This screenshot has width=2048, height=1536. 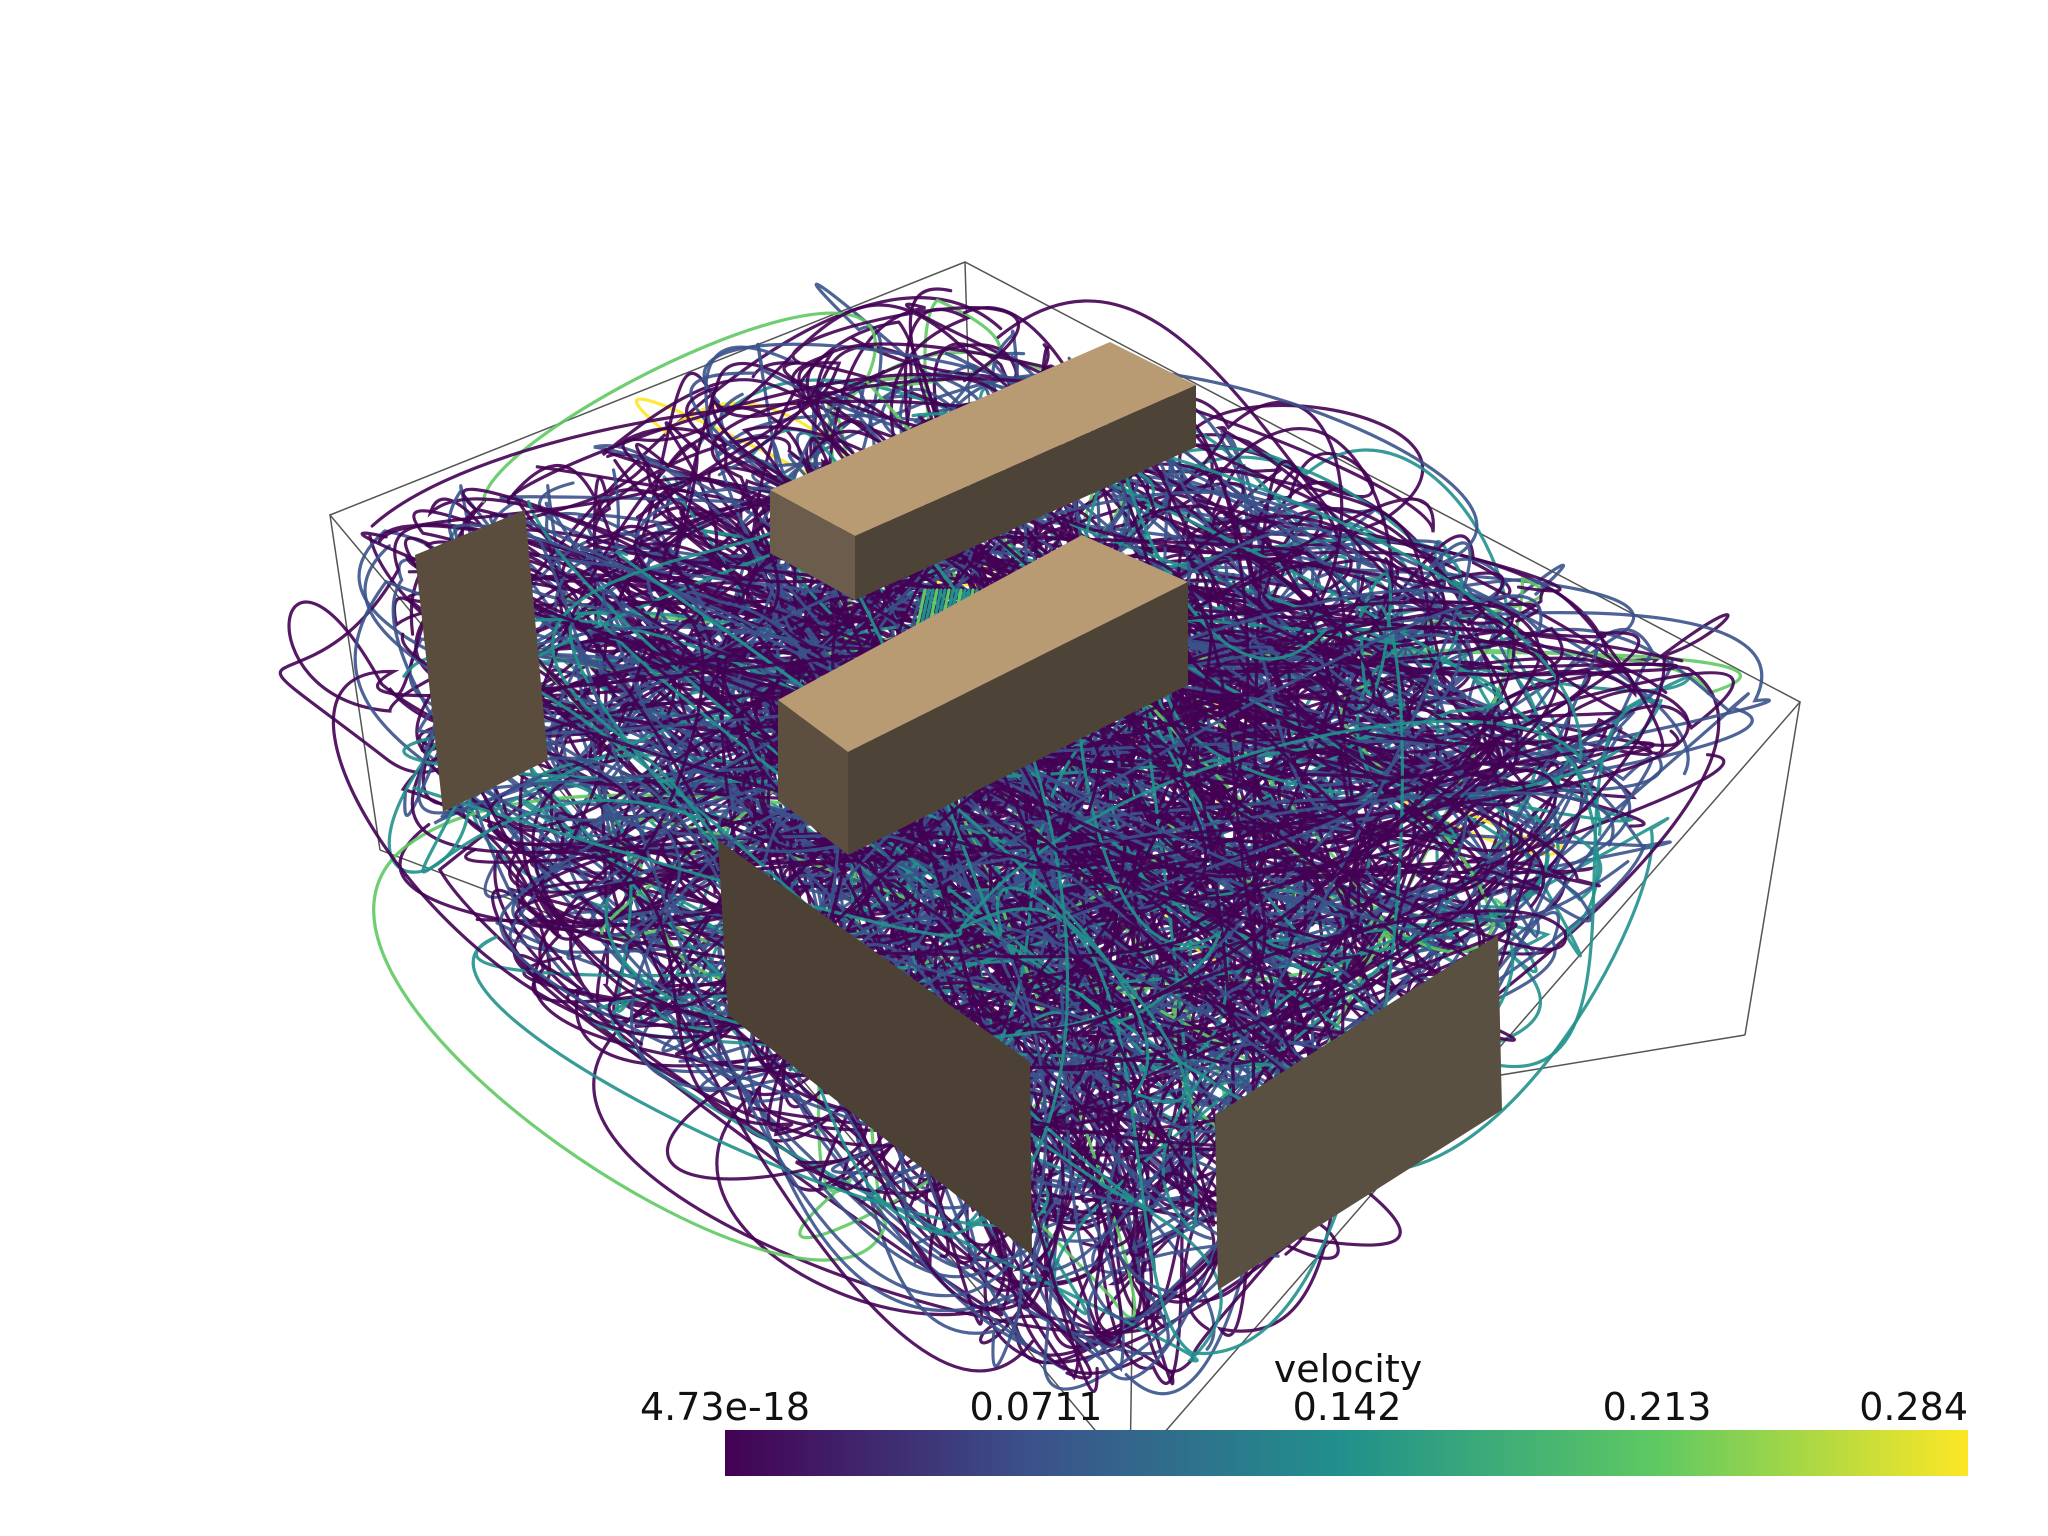 What do you see at coordinates (1657, 1407) in the screenshot?
I see `scalar-bar-tick-3: 0.213` at bounding box center [1657, 1407].